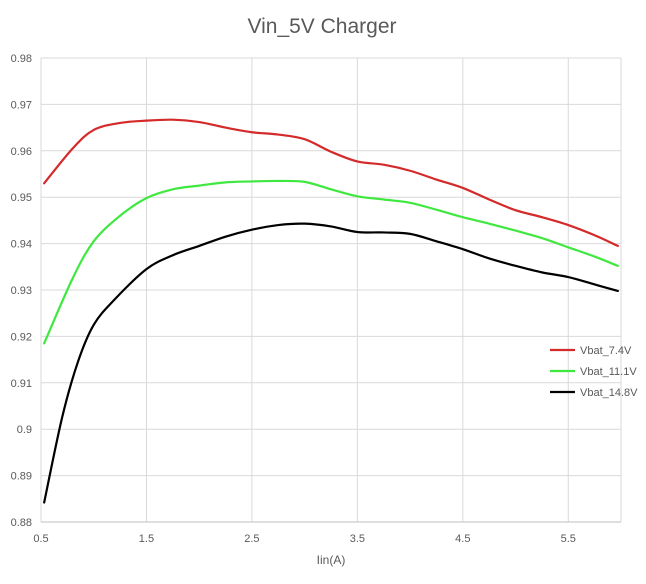 This screenshot has height=584, width=646. Describe the element at coordinates (608, 372) in the screenshot. I see `legend-label: Vbat_11.1V` at that location.